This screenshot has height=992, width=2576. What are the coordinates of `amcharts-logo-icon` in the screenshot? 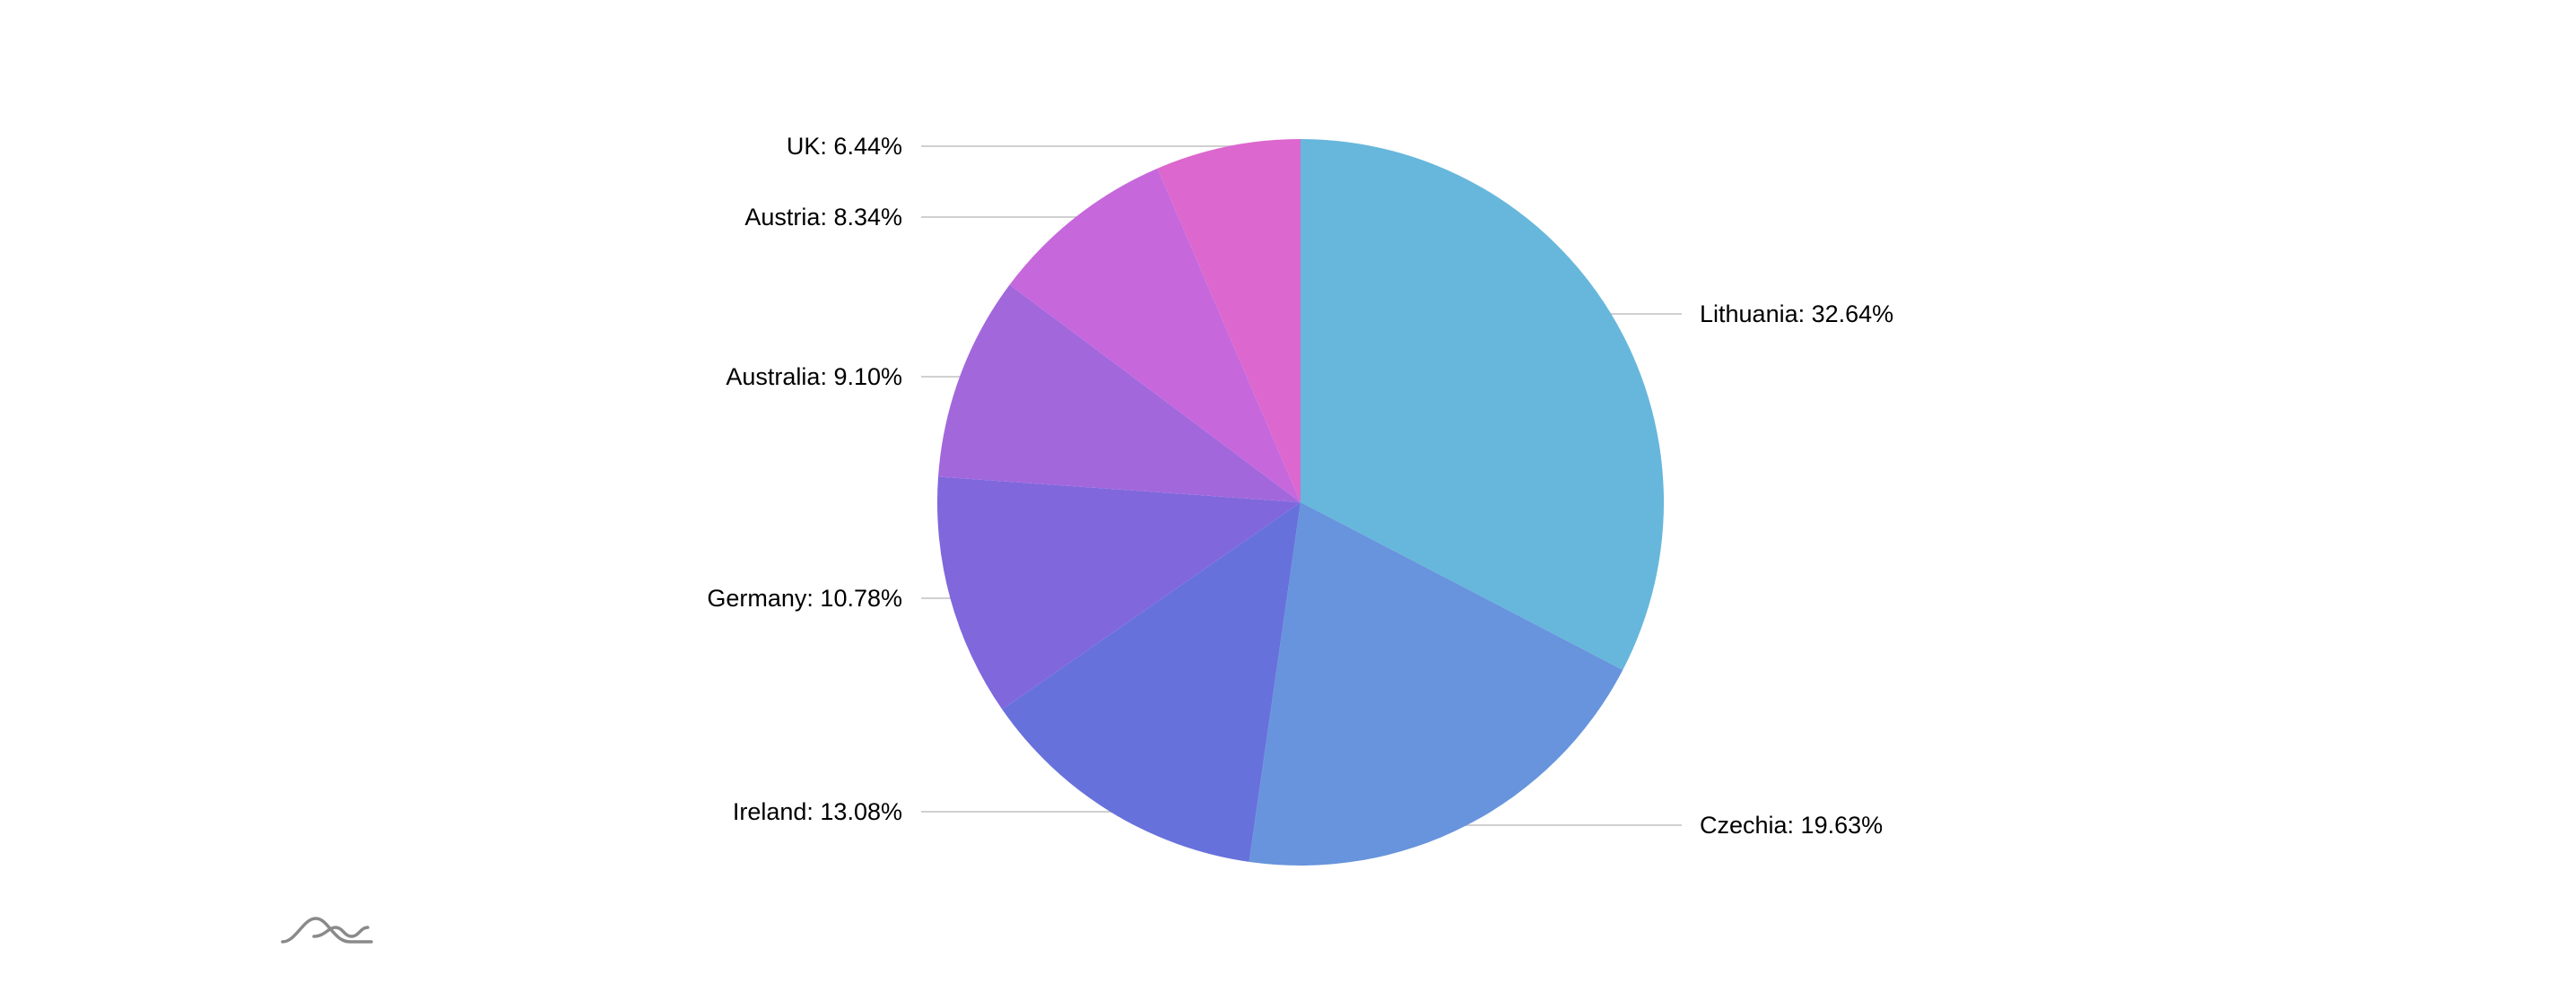 It's located at (327, 931).